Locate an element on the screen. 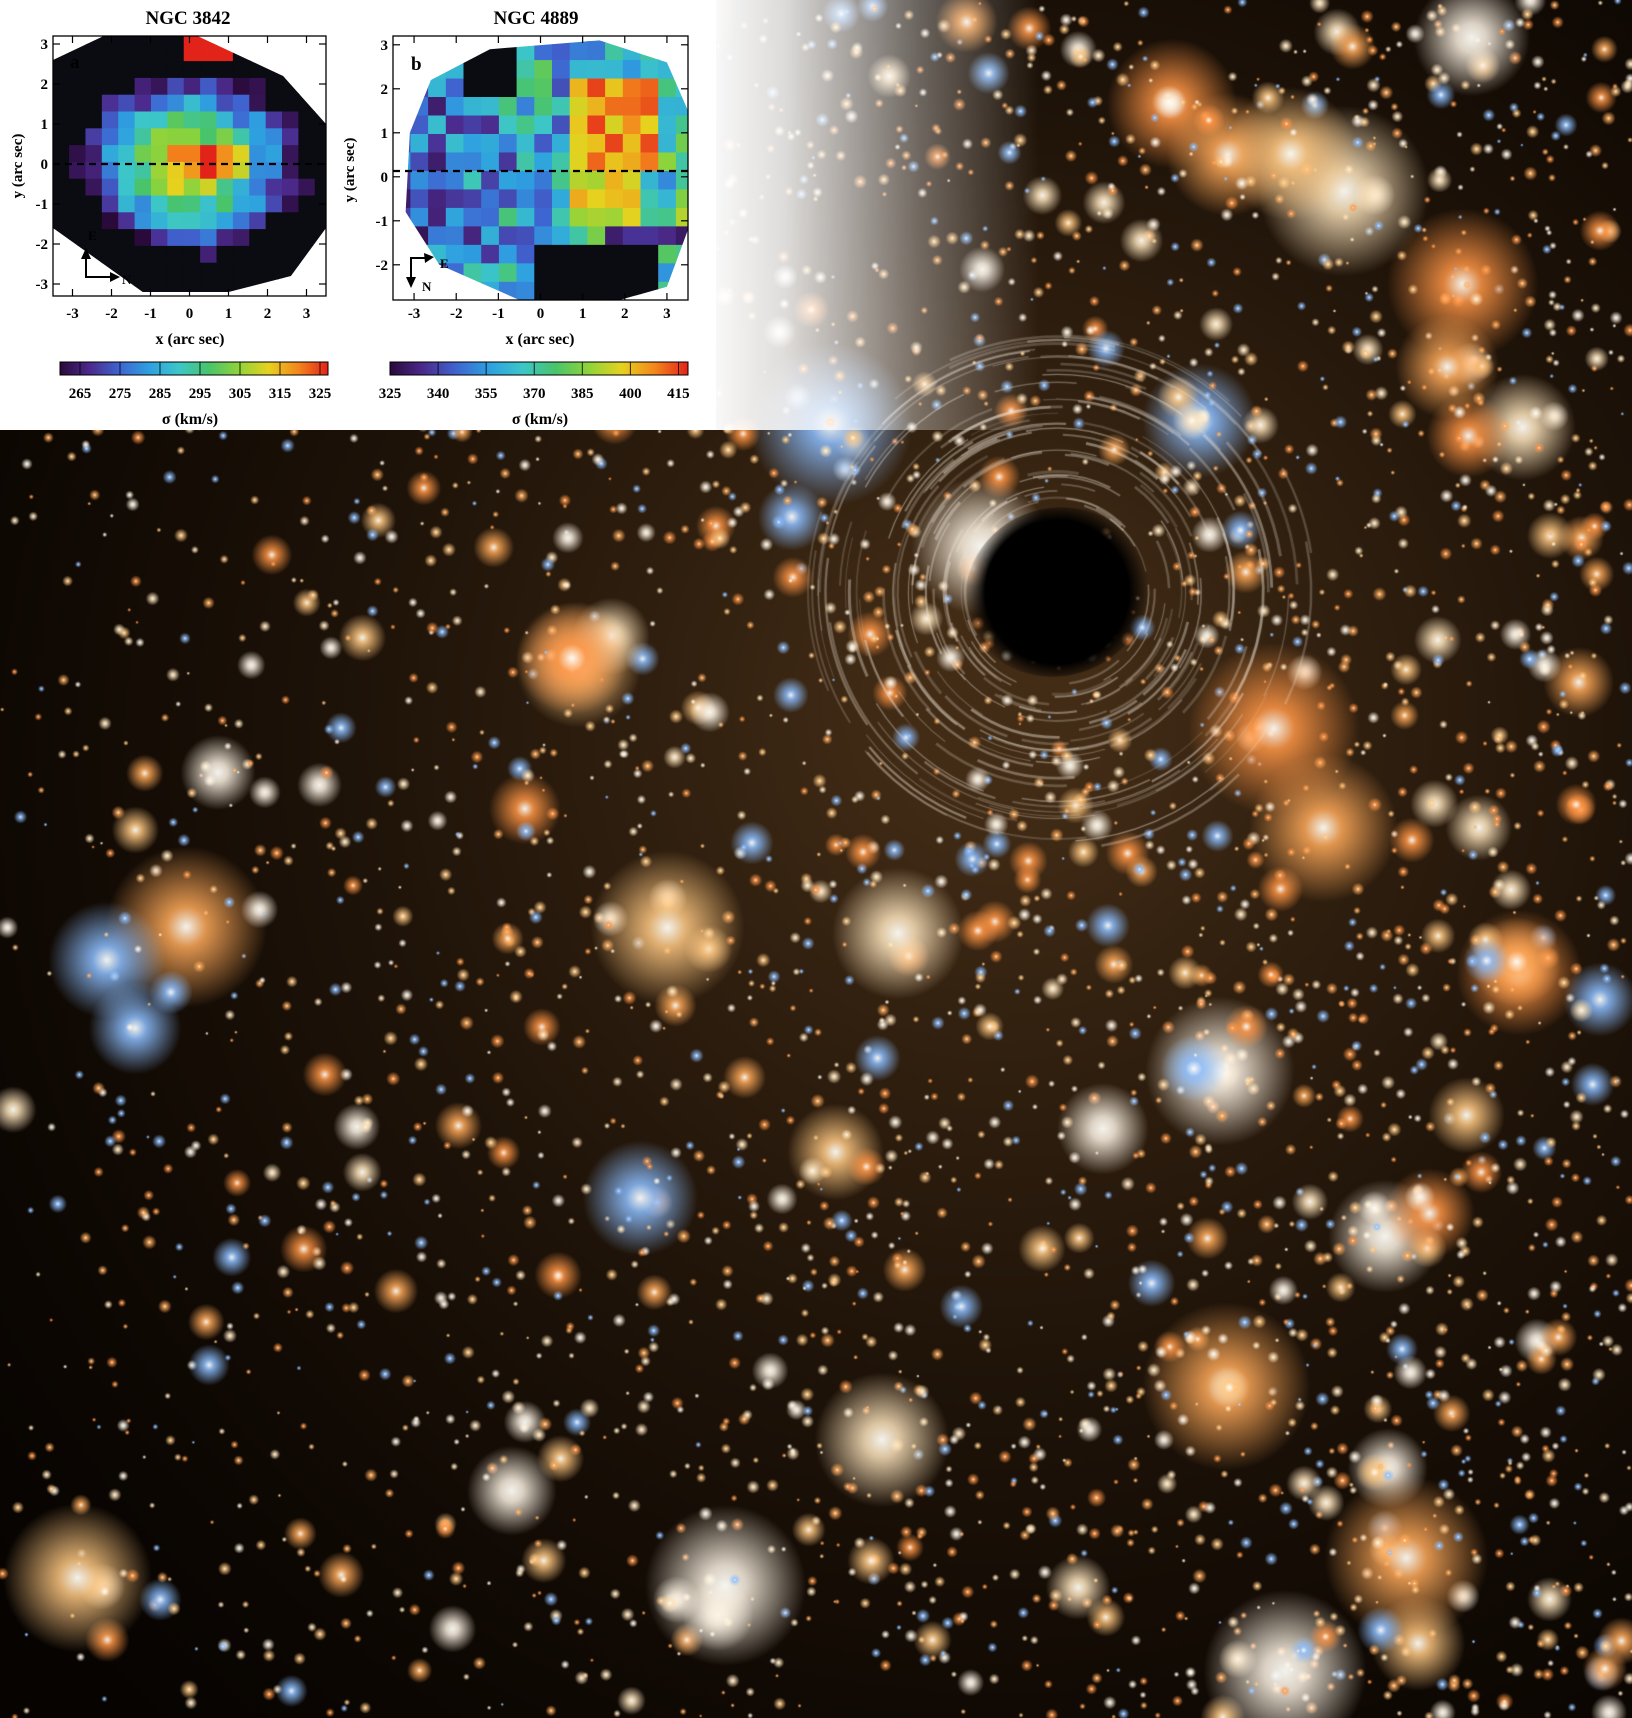  x-tick-label: 3 is located at coordinates (307, 314).